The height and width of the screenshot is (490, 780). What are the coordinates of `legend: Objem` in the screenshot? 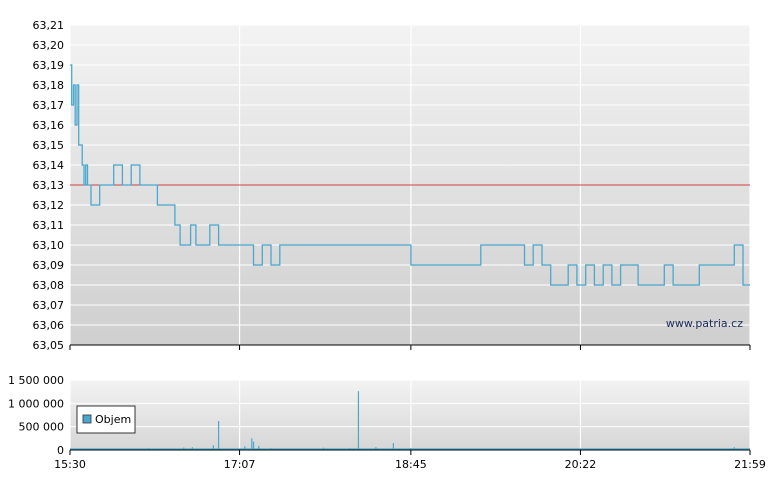 It's located at (106, 419).